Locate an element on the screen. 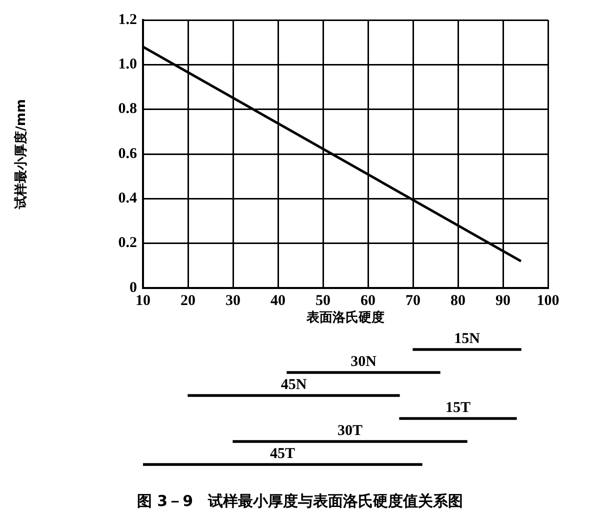 The height and width of the screenshot is (528, 600). y-tick-label: 0.6 is located at coordinates (128, 154).